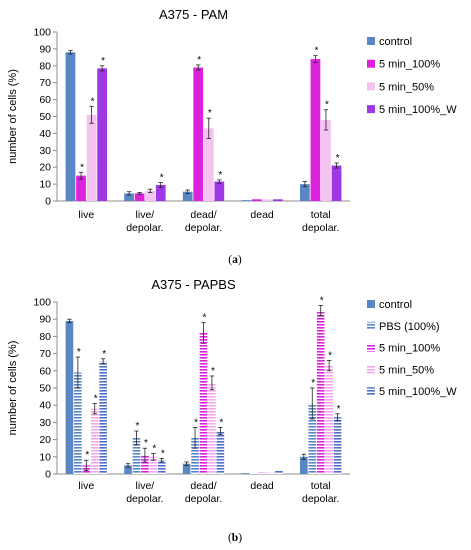  I want to click on bar-pbs-100-dead, so click(253, 473).